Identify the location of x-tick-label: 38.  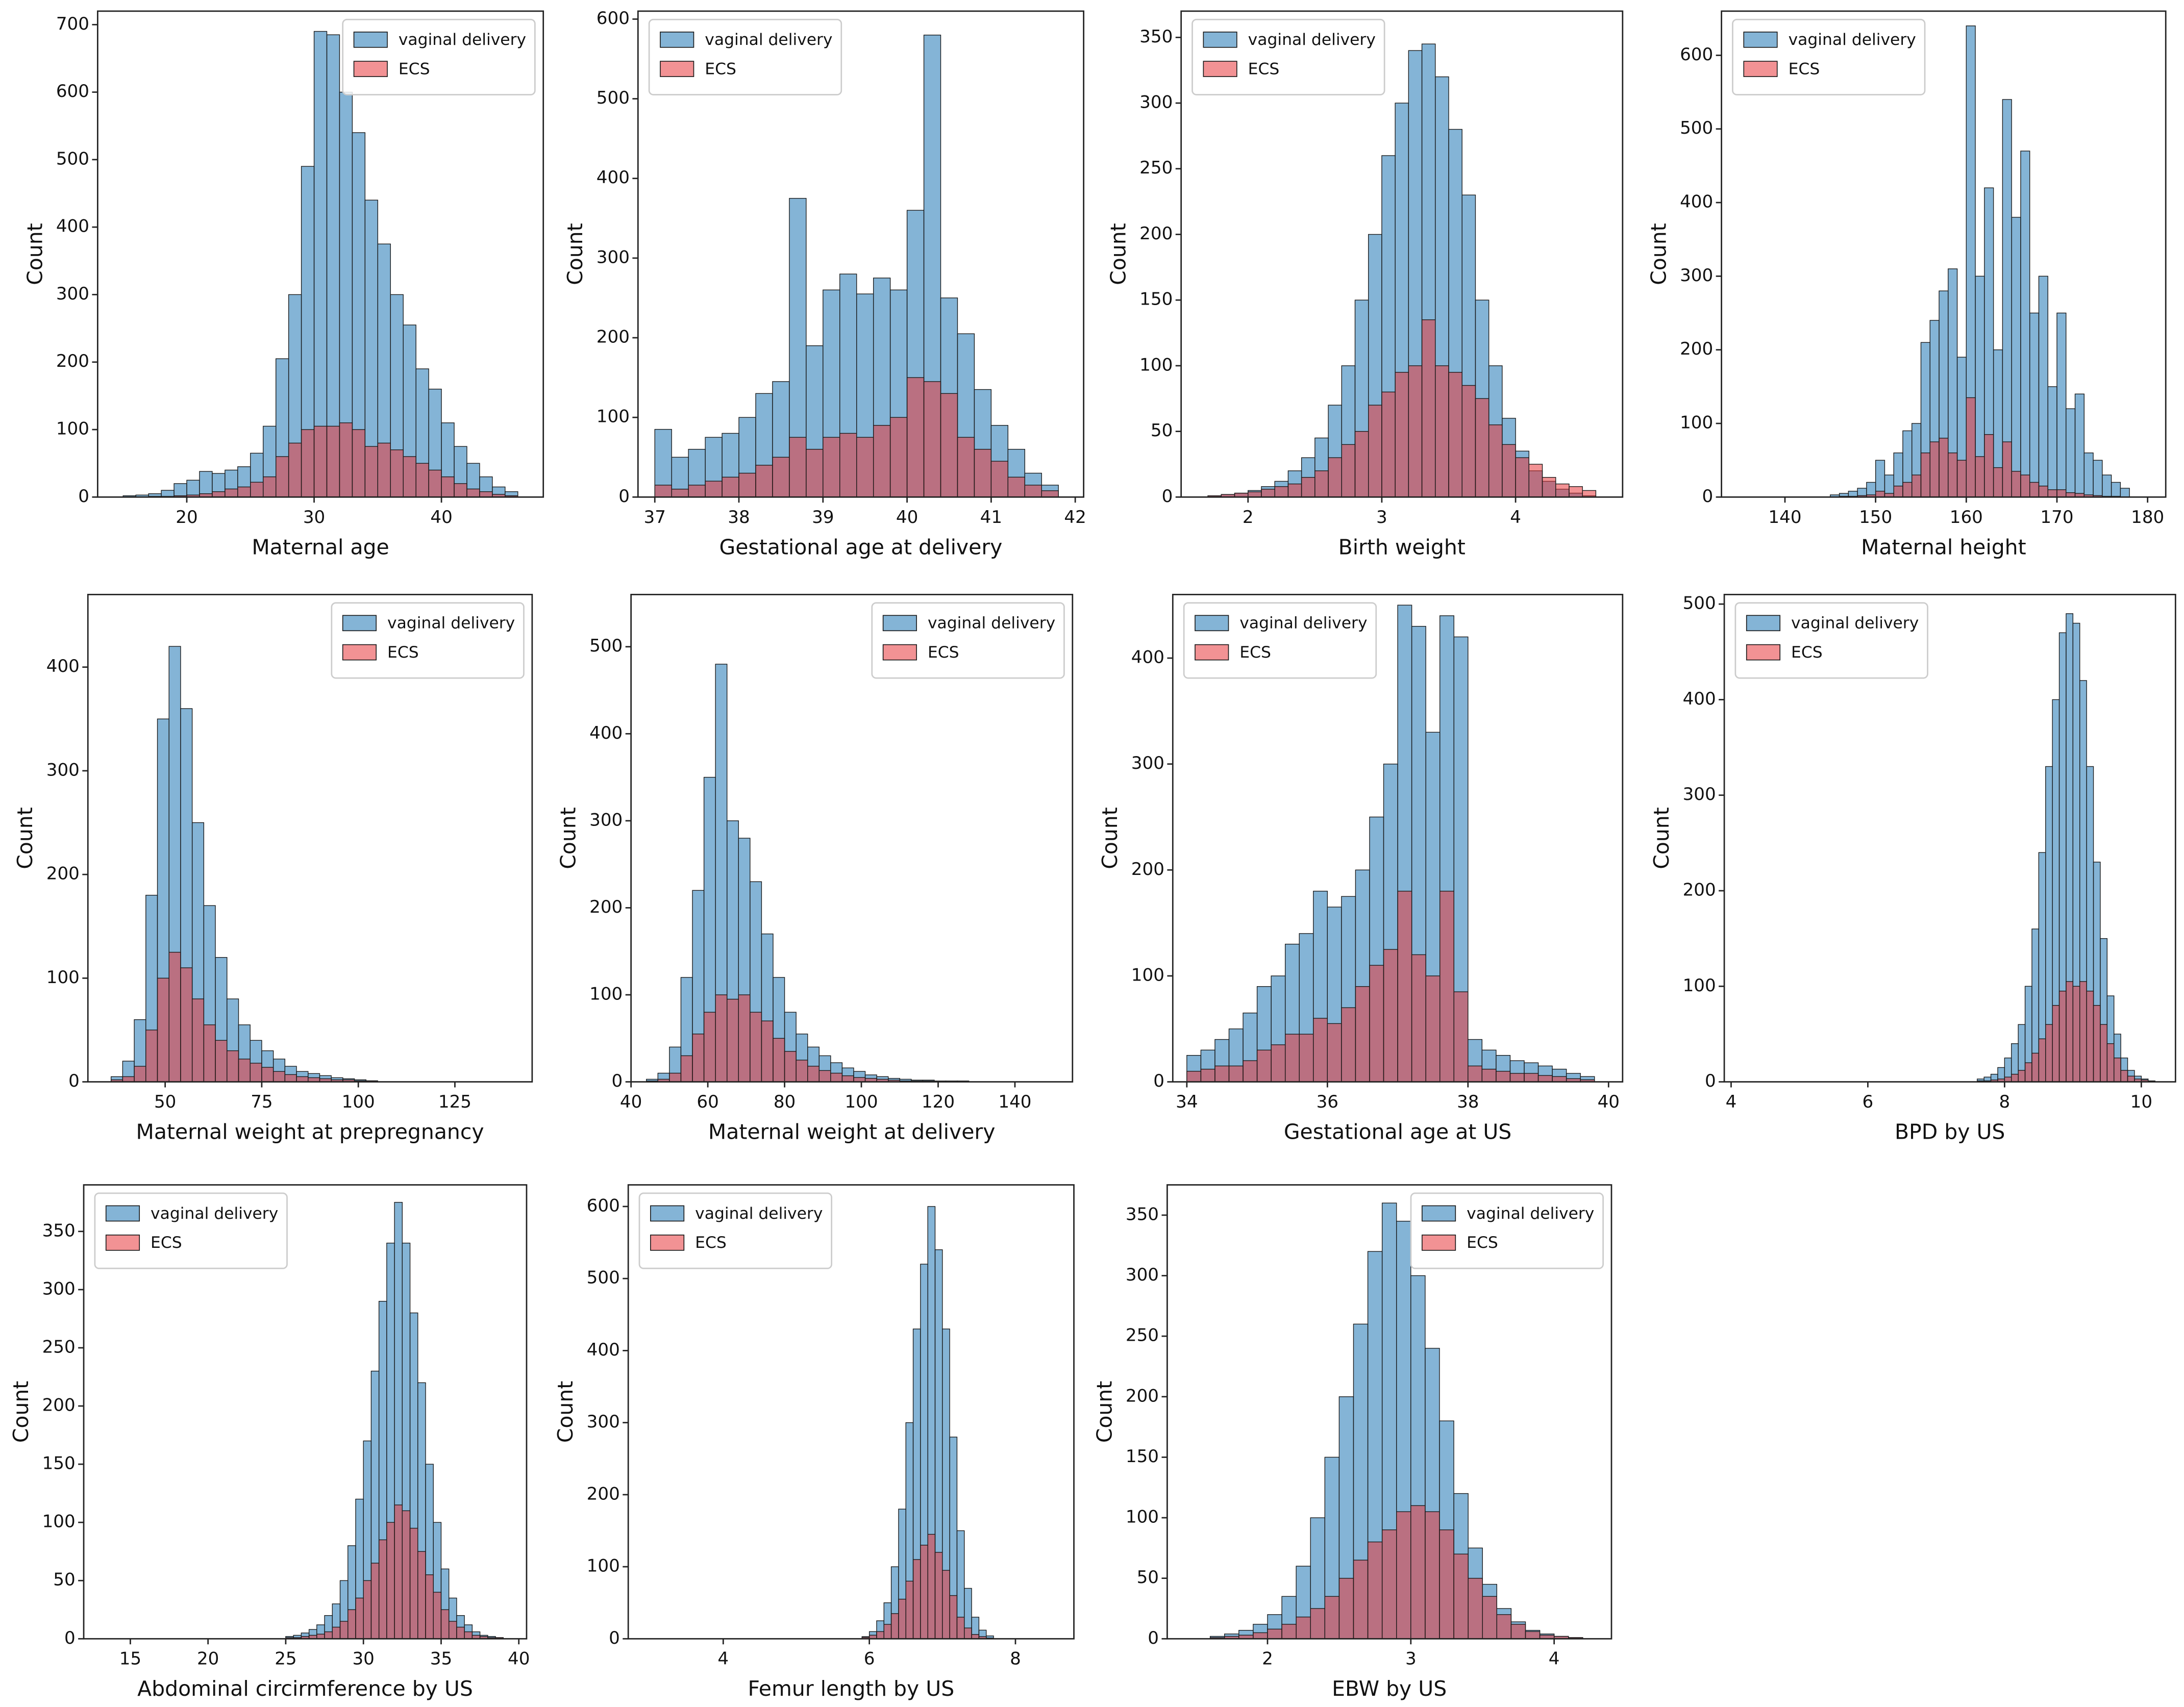
(1468, 1102).